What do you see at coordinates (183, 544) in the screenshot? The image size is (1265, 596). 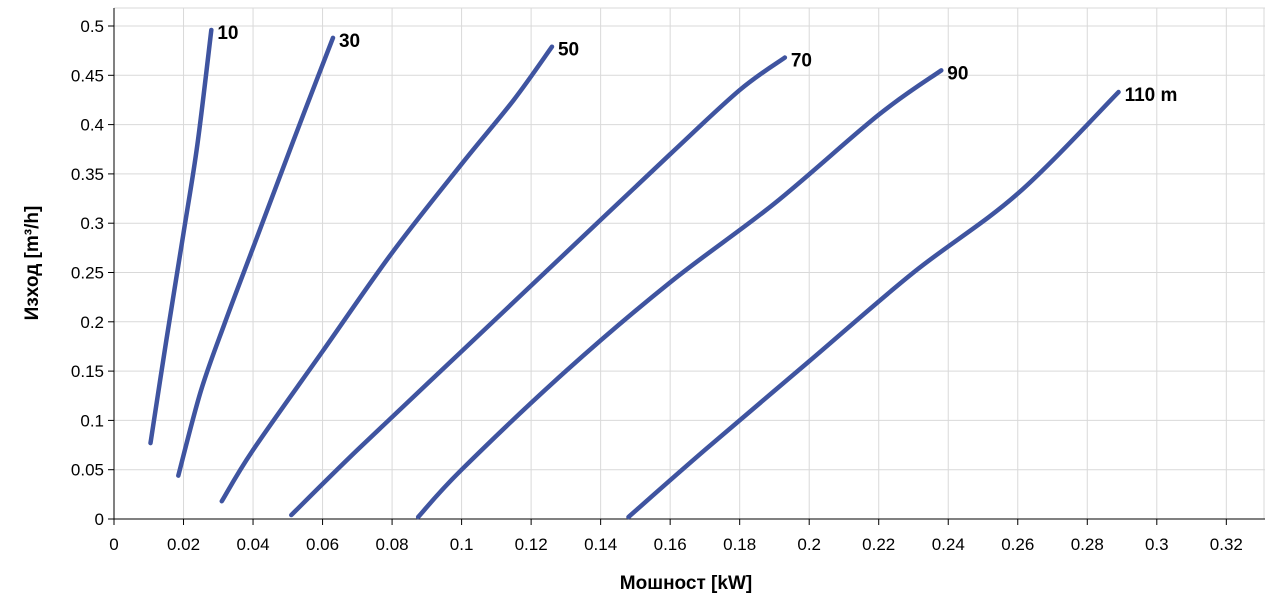 I see `x-tick-label: 0.02` at bounding box center [183, 544].